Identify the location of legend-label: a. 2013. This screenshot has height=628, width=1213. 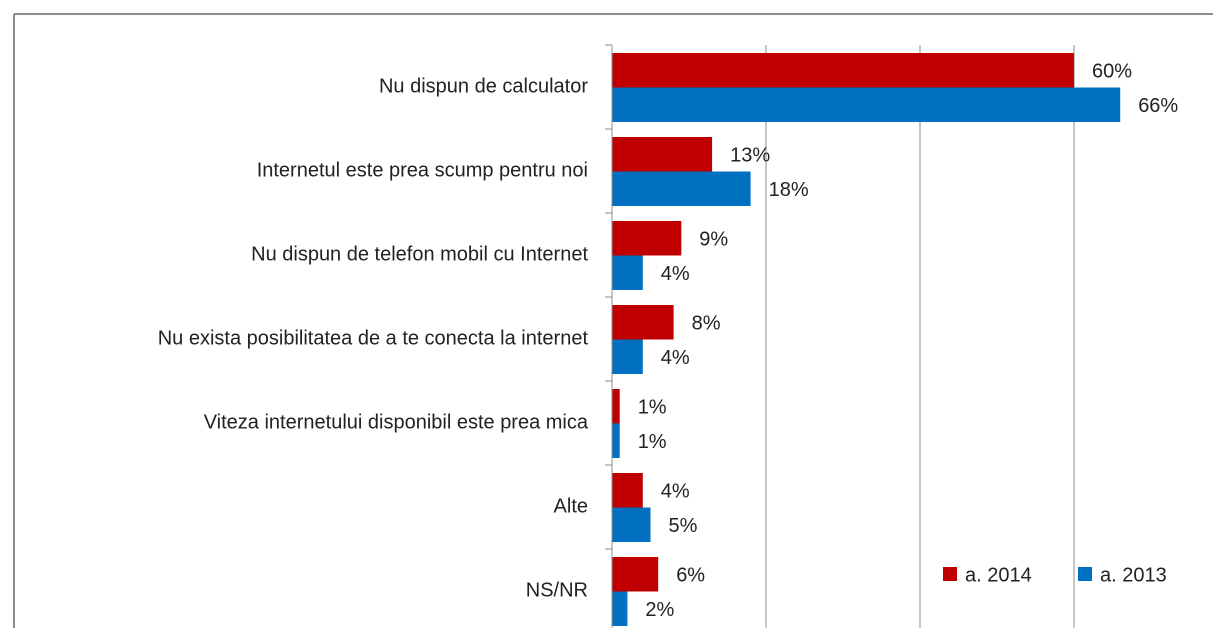
(1133, 575).